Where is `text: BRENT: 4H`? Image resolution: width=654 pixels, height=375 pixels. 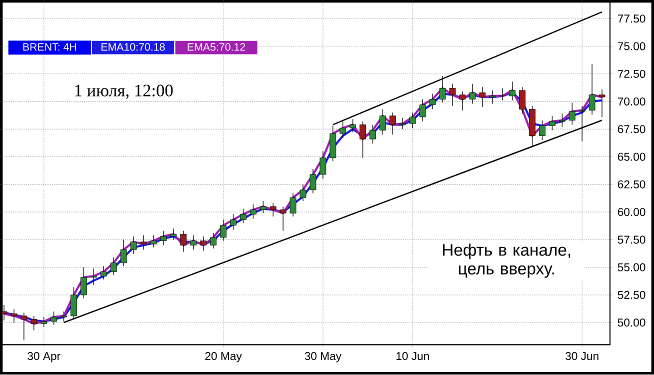 text: BRENT: 4H is located at coordinates (49, 47).